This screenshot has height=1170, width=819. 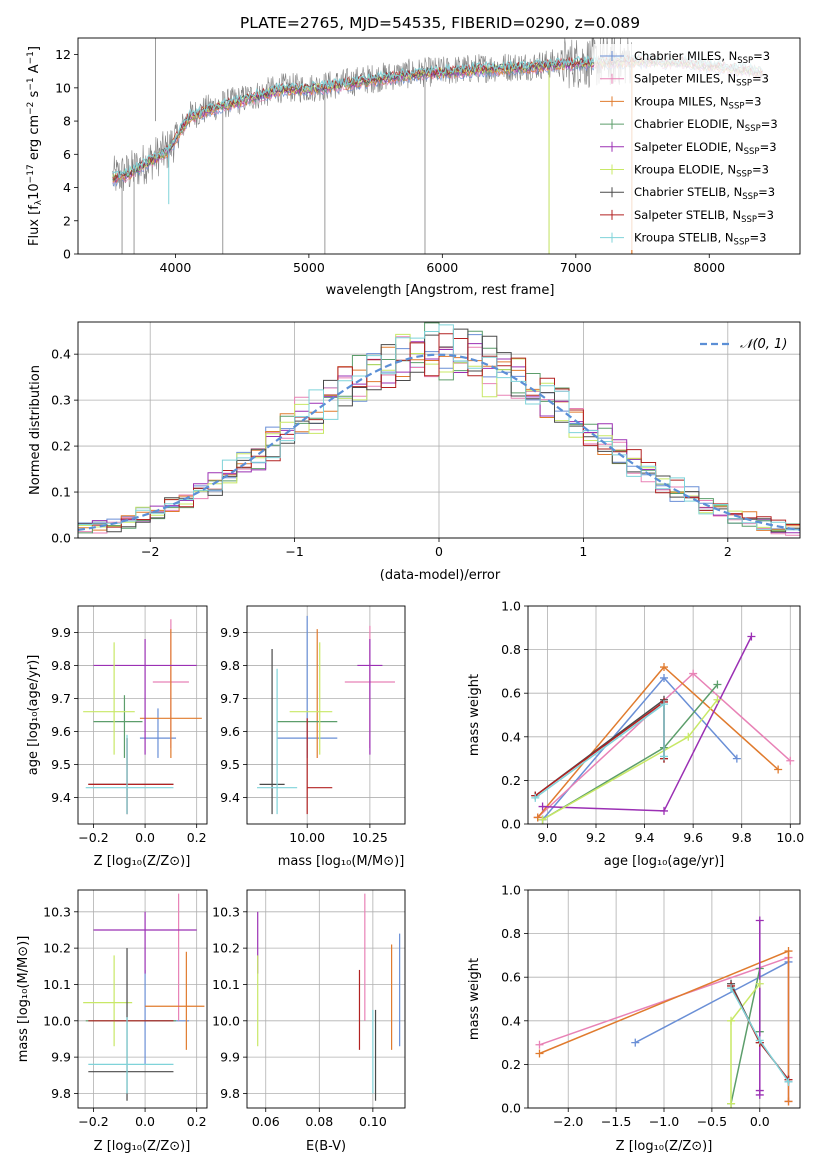 What do you see at coordinates (372, 115) in the screenshot?
I see `observed-spectrum` at bounding box center [372, 115].